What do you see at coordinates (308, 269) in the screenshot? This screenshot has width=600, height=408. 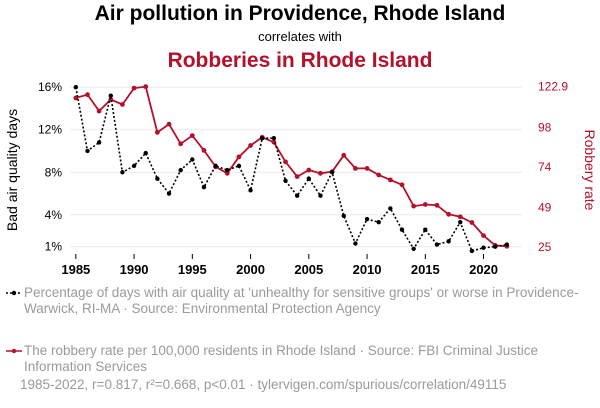 I see `x-tick-label: 2005` at bounding box center [308, 269].